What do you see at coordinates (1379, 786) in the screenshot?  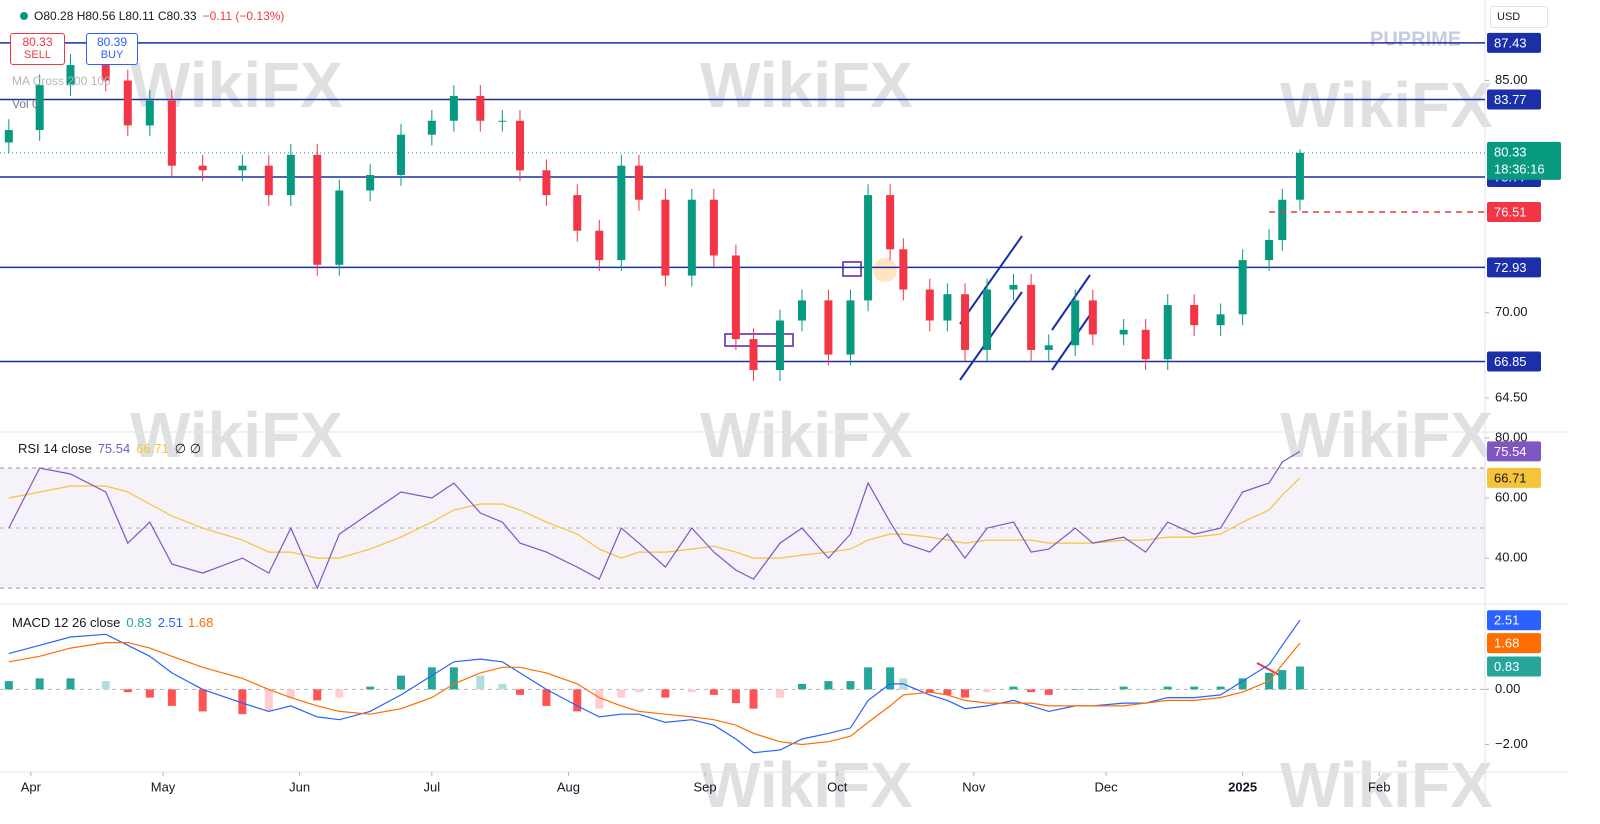 I see `x-tick-label: Feb` at bounding box center [1379, 786].